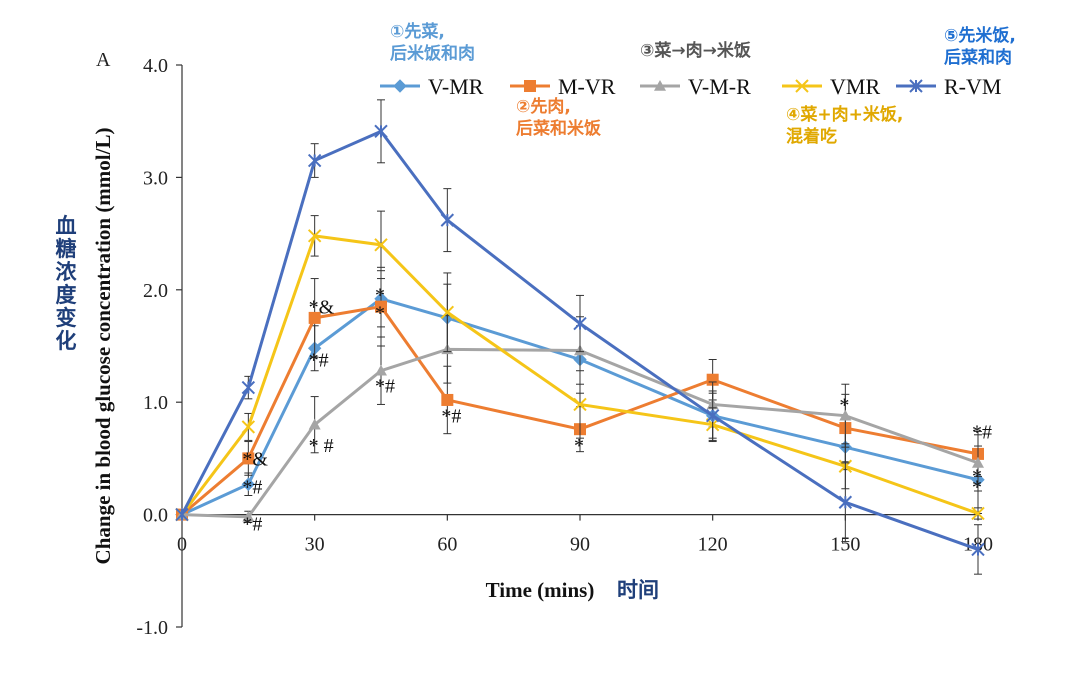  Describe the element at coordinates (855, 86) in the screenshot. I see `legend-label: VMR` at that location.